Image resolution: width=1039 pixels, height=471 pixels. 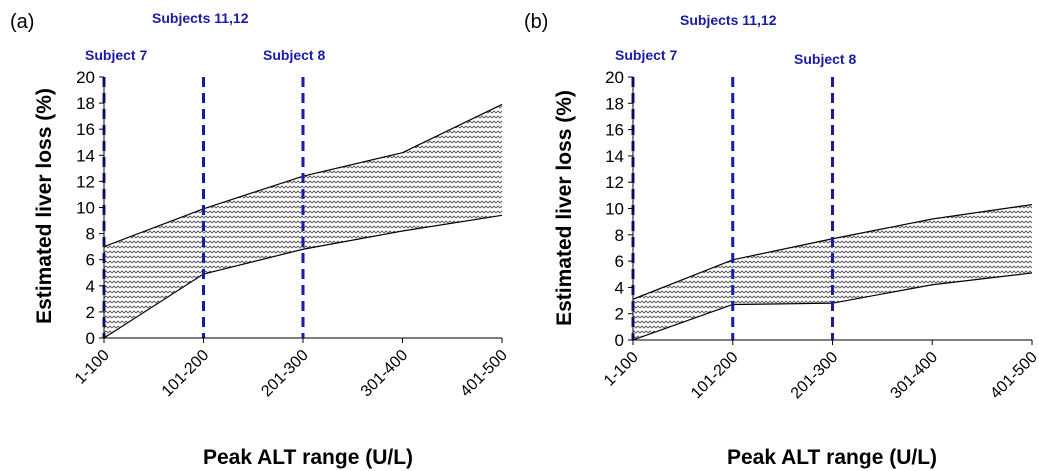 I want to click on panel-label: (b), so click(x=536, y=22).